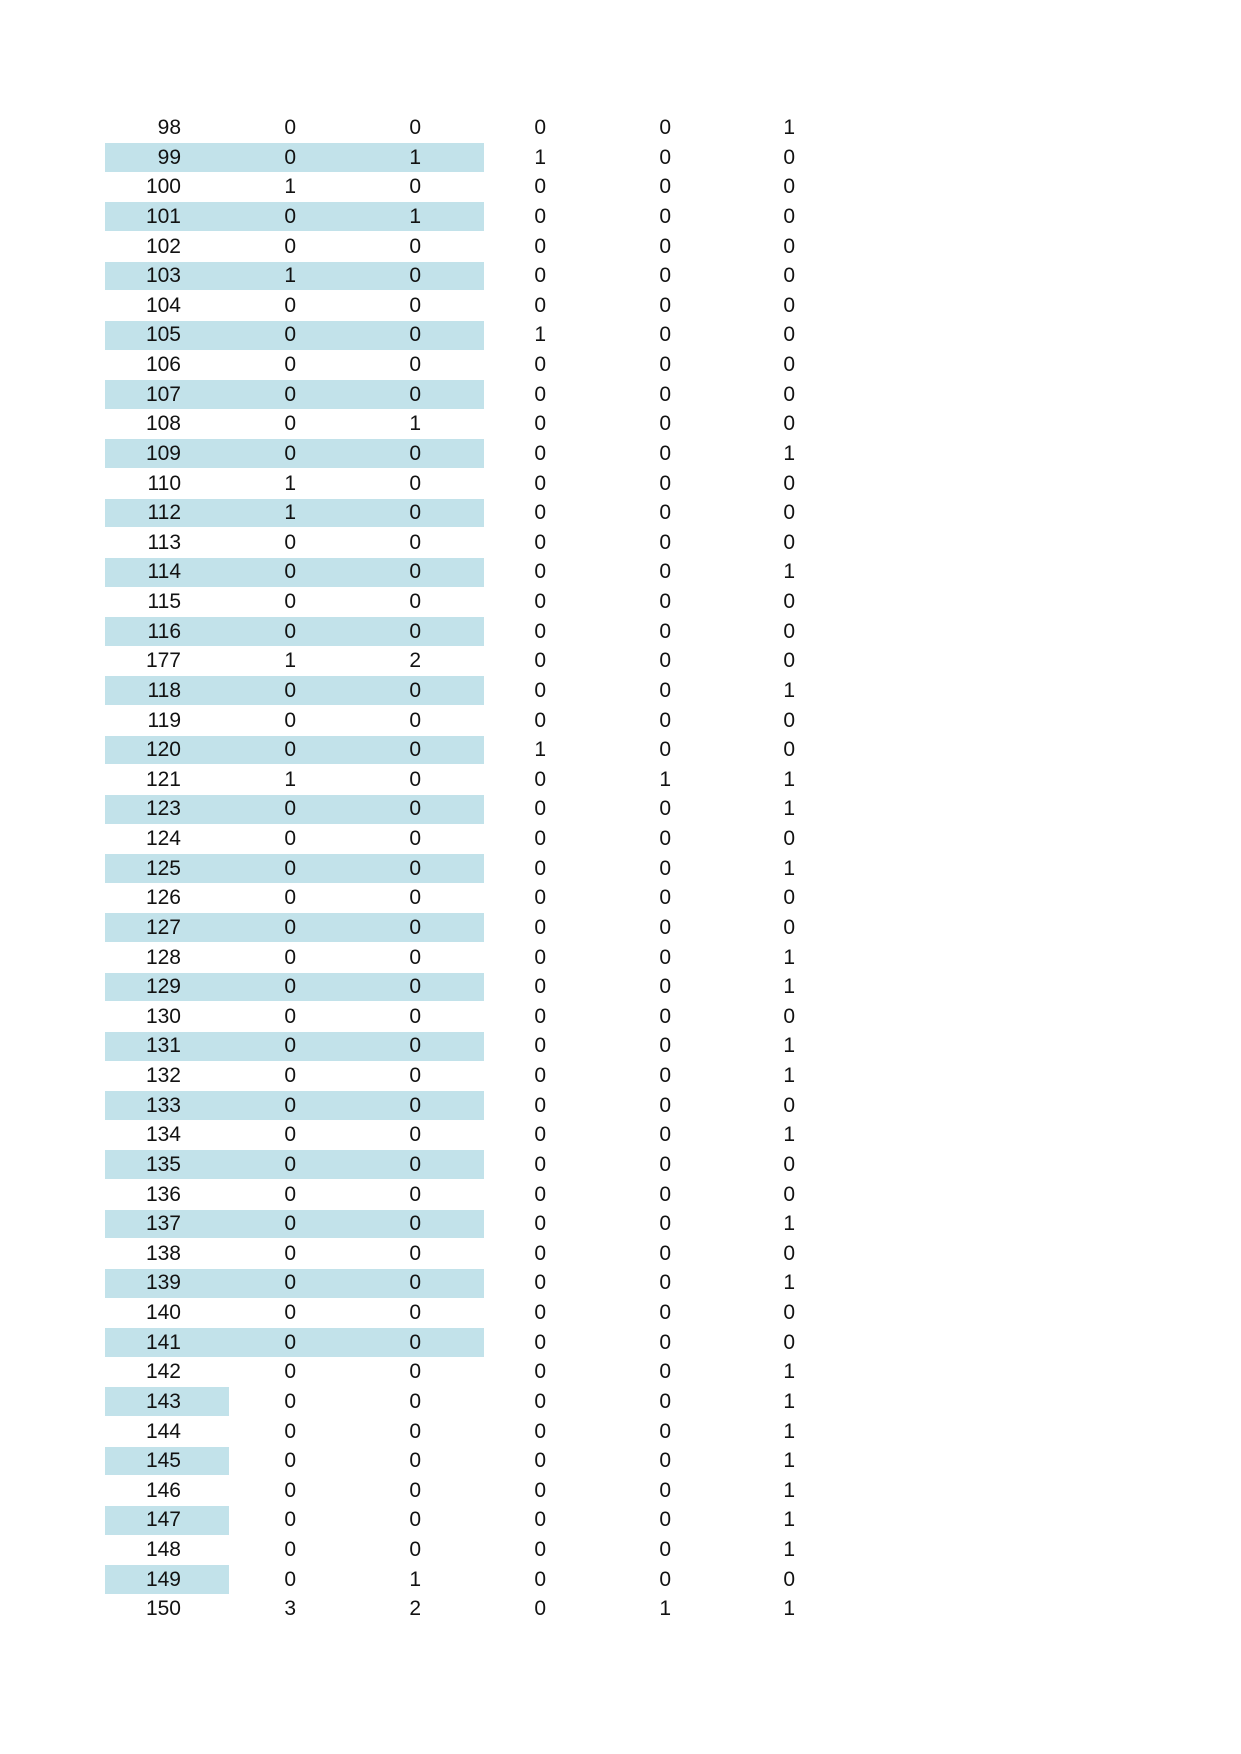 The width and height of the screenshot is (1241, 1754). Describe the element at coordinates (620, 395) in the screenshot. I see `table-row: 107 0 0 0 0 0` at that location.